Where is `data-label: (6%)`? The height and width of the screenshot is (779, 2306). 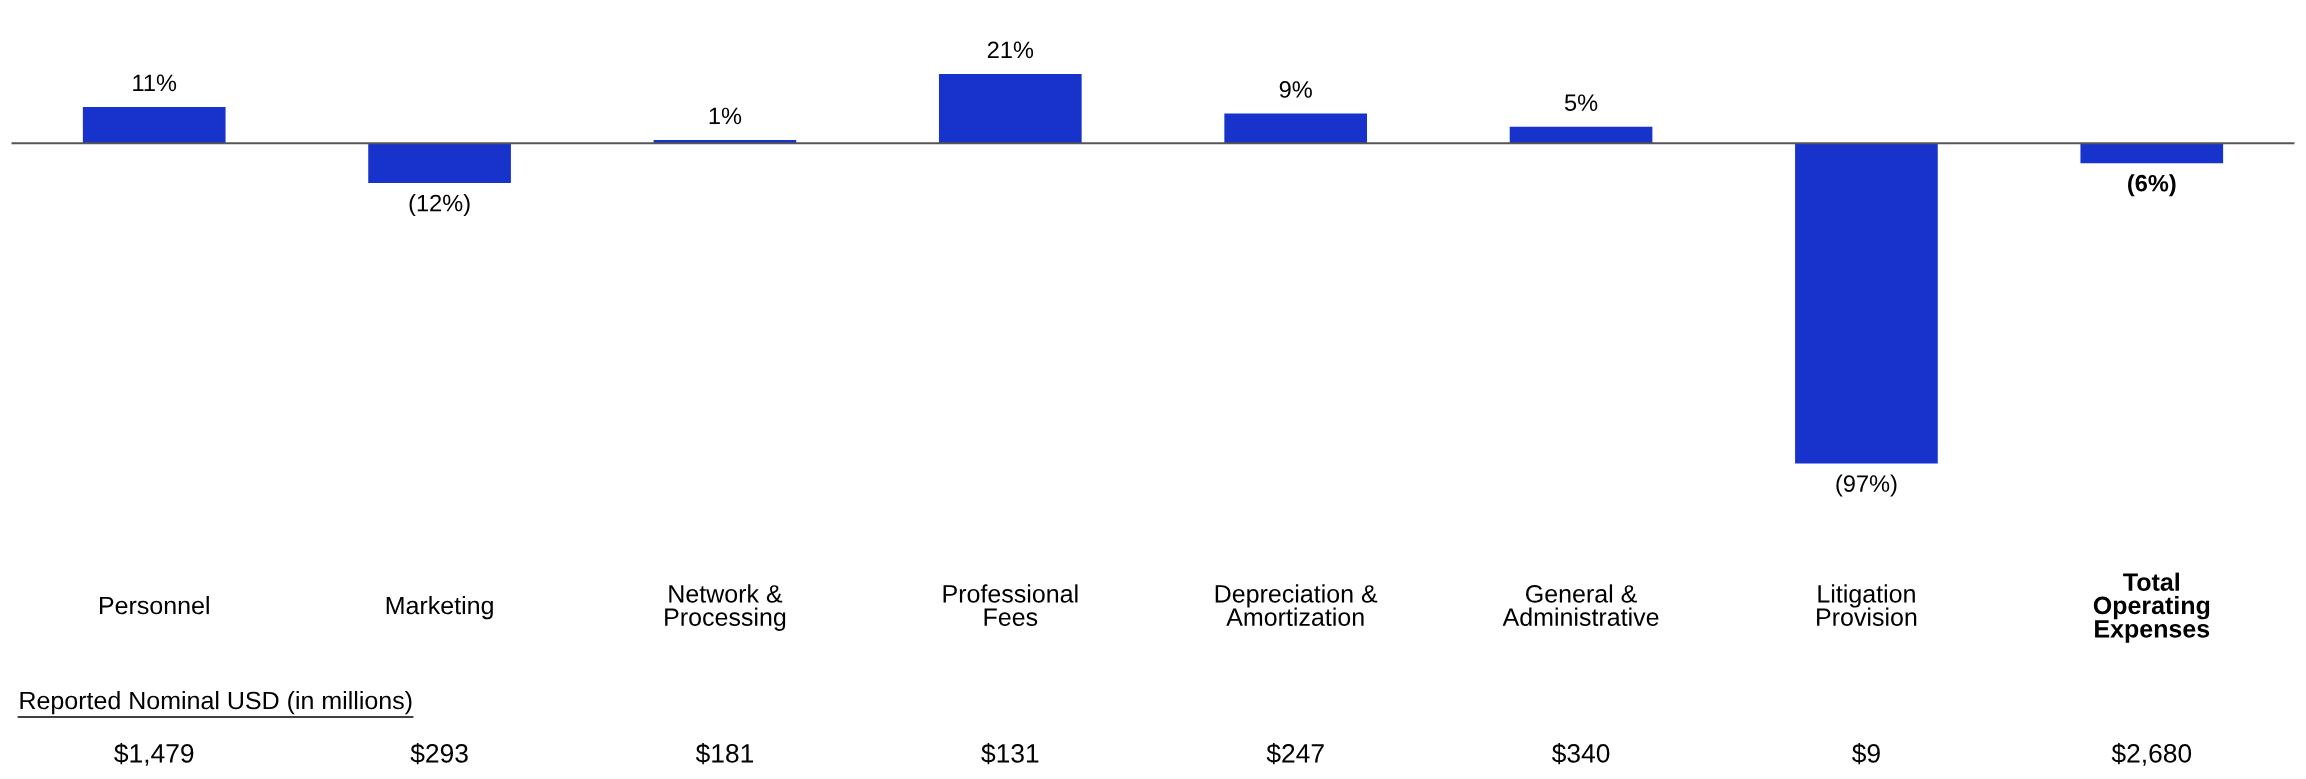 data-label: (6%) is located at coordinates (2152, 185).